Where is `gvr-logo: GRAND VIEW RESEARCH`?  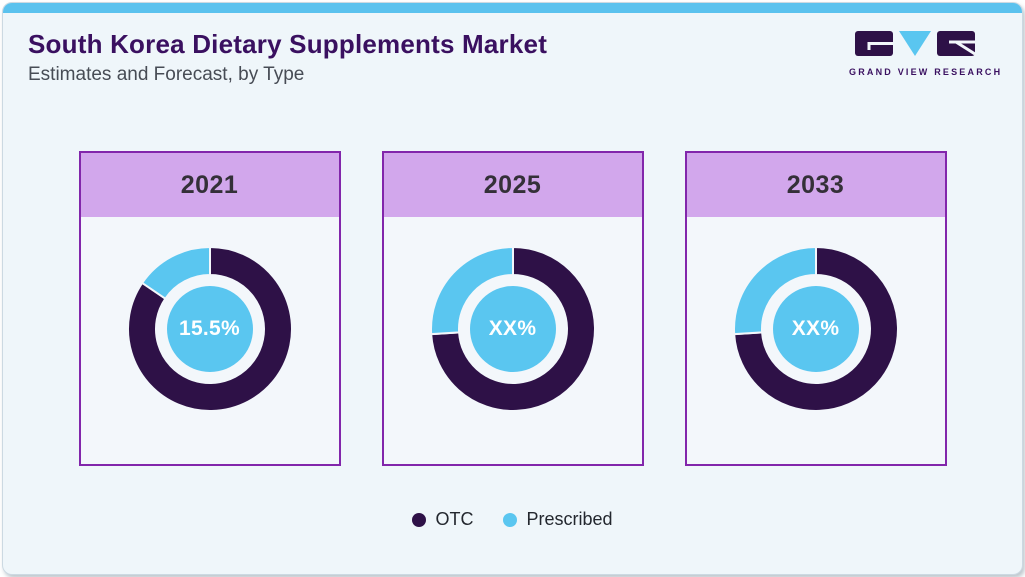
gvr-logo: GRAND VIEW RESEARCH is located at coordinates (926, 53).